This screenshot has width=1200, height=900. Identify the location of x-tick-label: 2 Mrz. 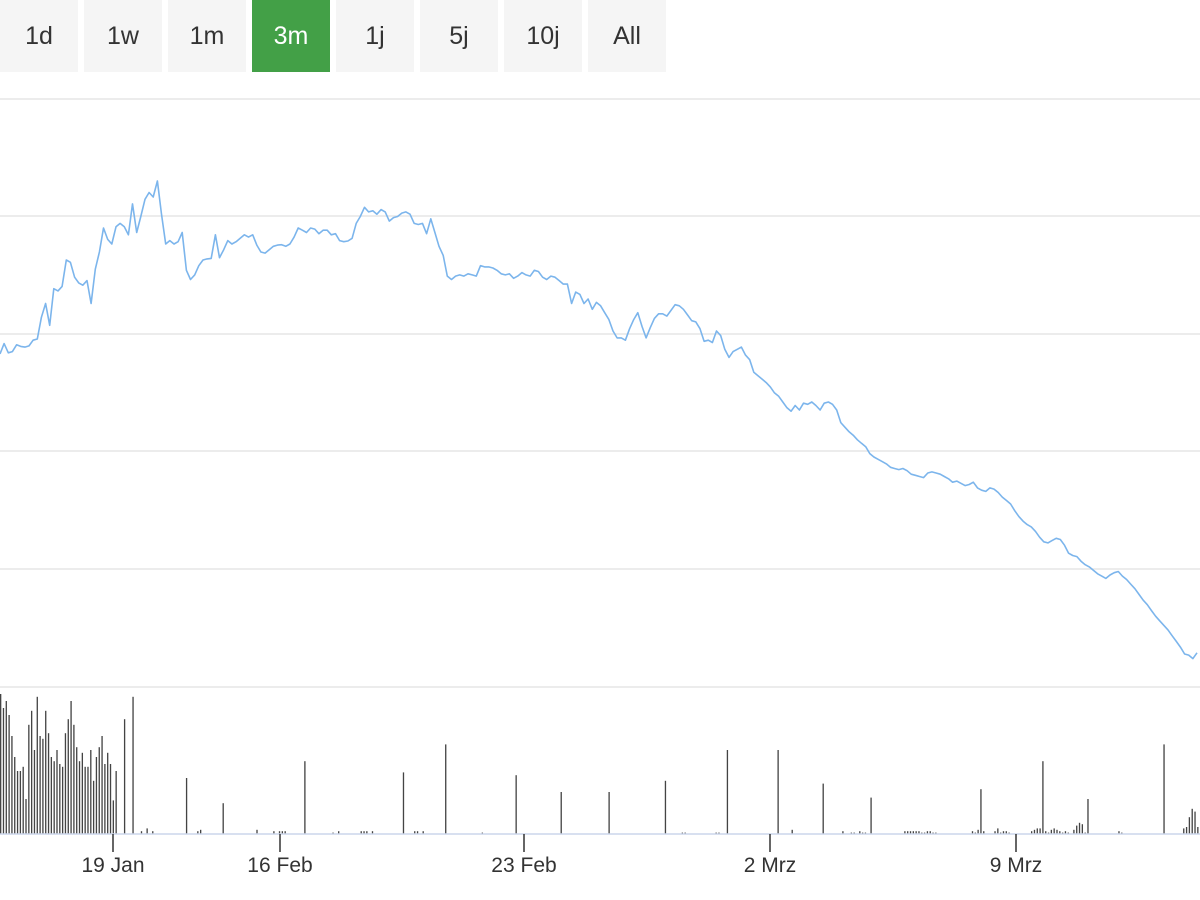
(770, 865).